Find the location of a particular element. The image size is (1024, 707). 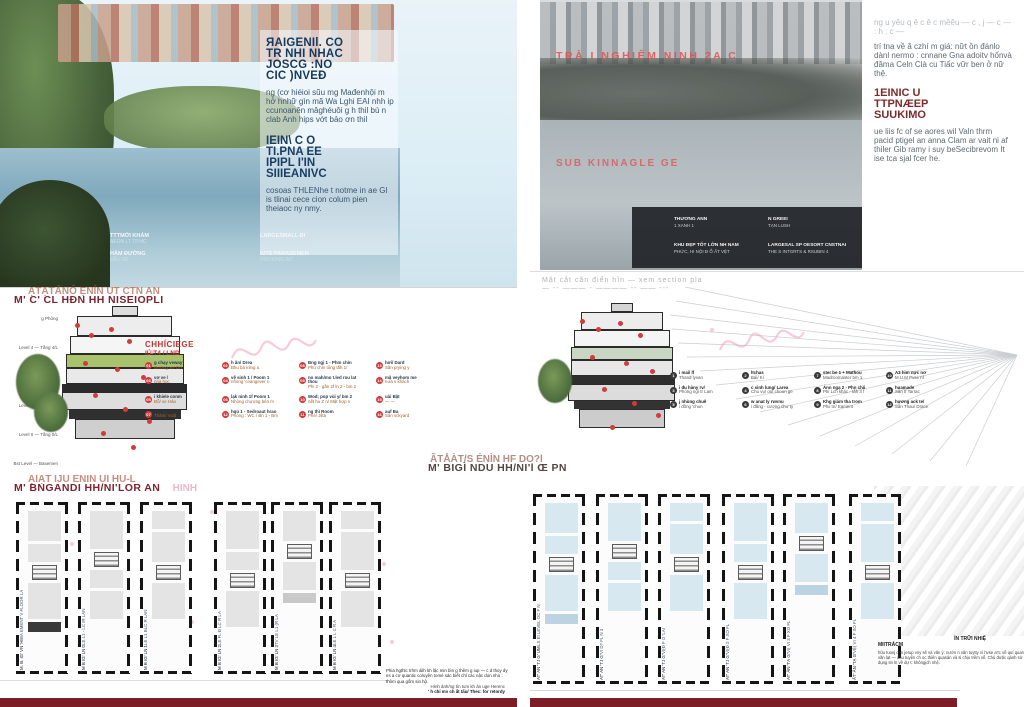

feature-item: TTTMỚI KHÁM AEON LT TP.HC is located at coordinates (129, 239).